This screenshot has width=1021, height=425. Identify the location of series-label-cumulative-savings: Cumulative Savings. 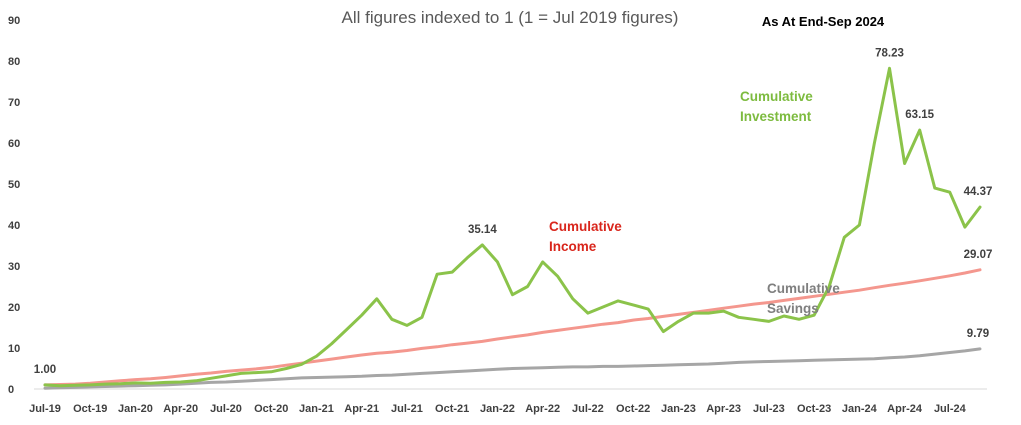
(803, 298).